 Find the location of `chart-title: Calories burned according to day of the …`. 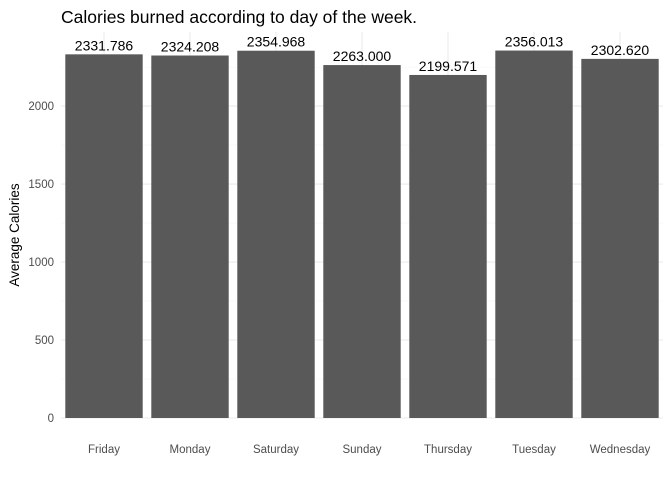

chart-title: Calories burned according to day of the … is located at coordinates (239, 17).